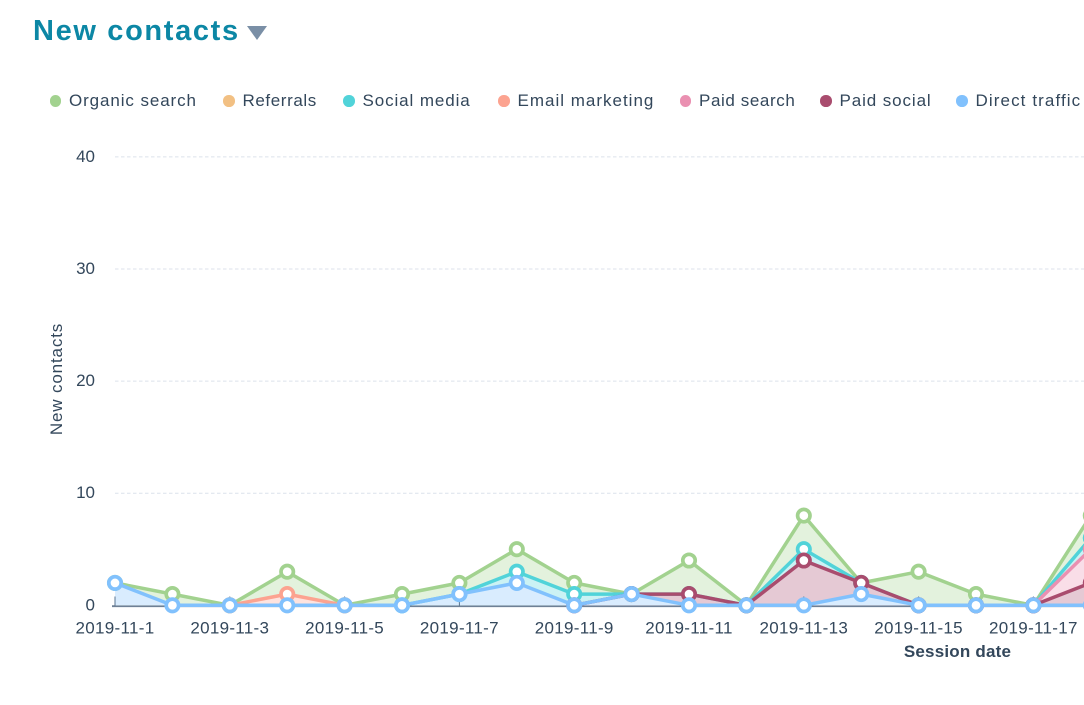  What do you see at coordinates (85, 156) in the screenshot?
I see `svg-text: 40` at bounding box center [85, 156].